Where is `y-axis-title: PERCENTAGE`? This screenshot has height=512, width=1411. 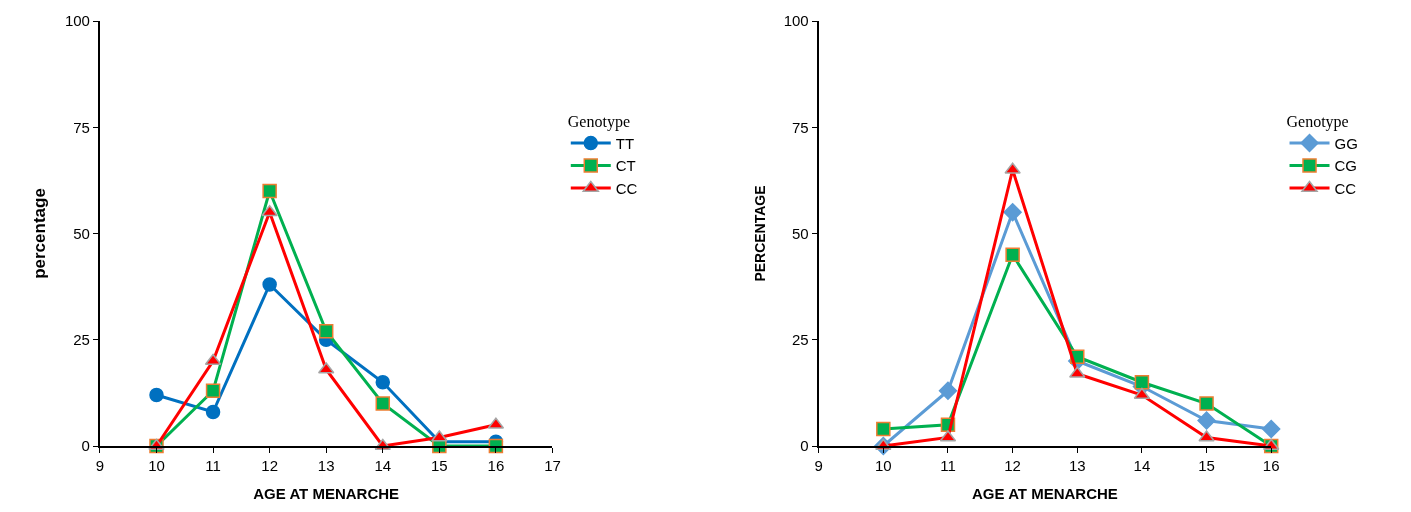
y-axis-title: PERCENTAGE is located at coordinates (759, 233).